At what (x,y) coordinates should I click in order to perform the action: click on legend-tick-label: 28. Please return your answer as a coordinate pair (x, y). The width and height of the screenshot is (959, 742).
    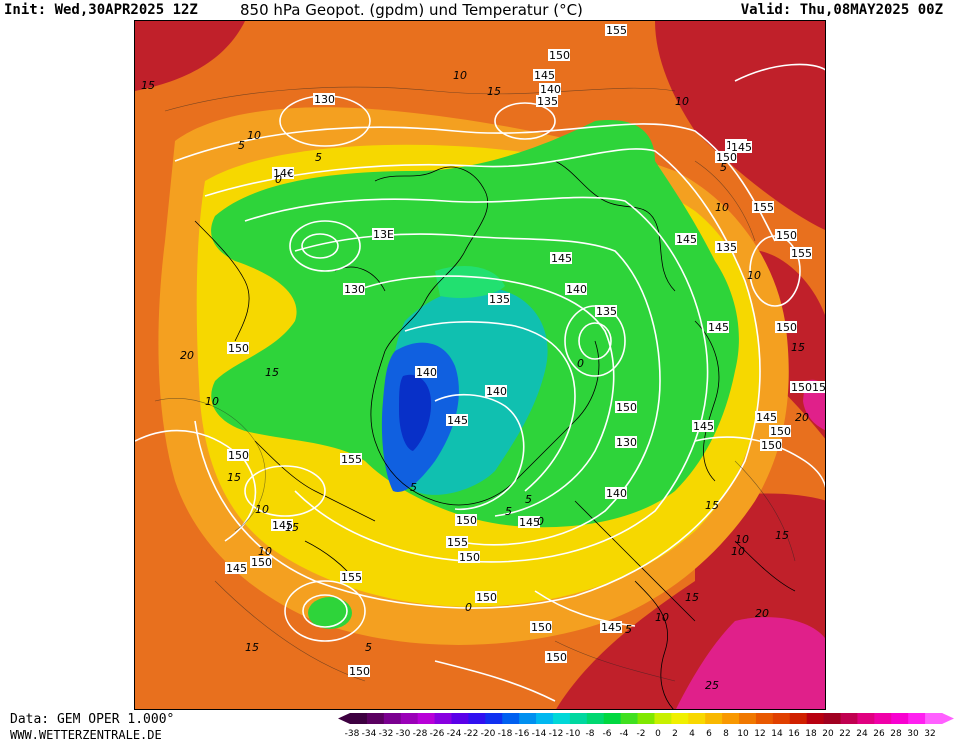
    Looking at the image, I should click on (896, 734).